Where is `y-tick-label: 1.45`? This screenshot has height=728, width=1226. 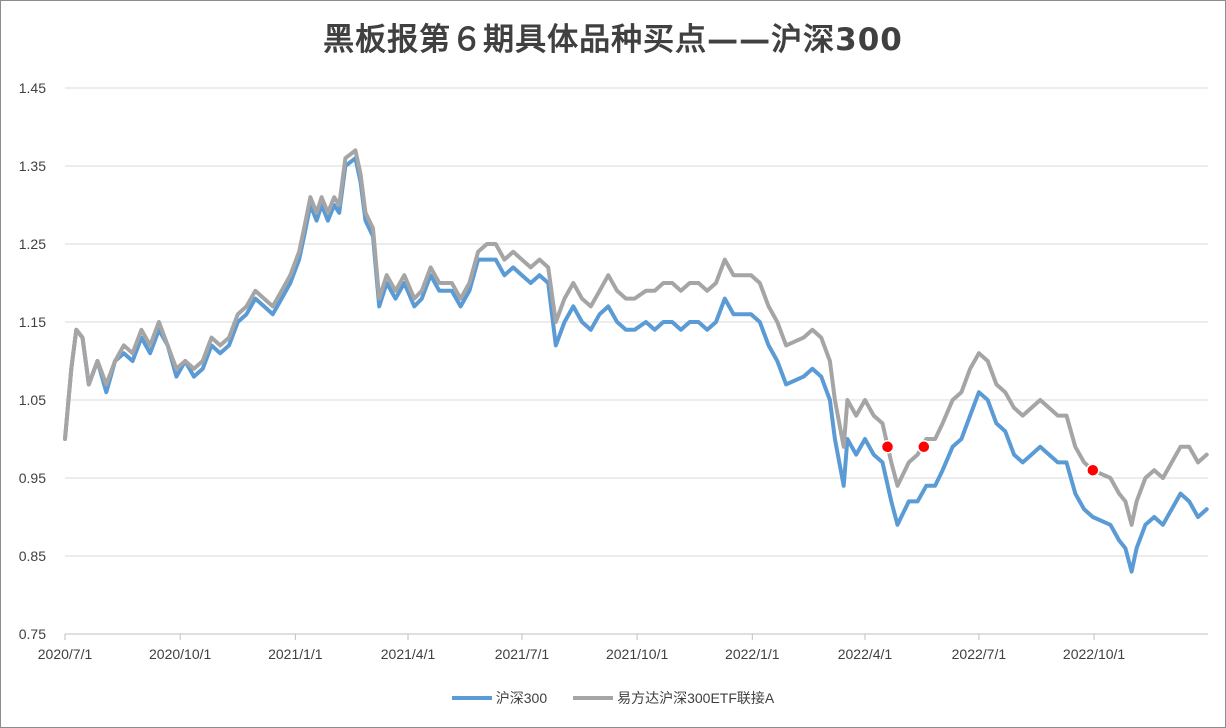
y-tick-label: 1.45 is located at coordinates (32, 88).